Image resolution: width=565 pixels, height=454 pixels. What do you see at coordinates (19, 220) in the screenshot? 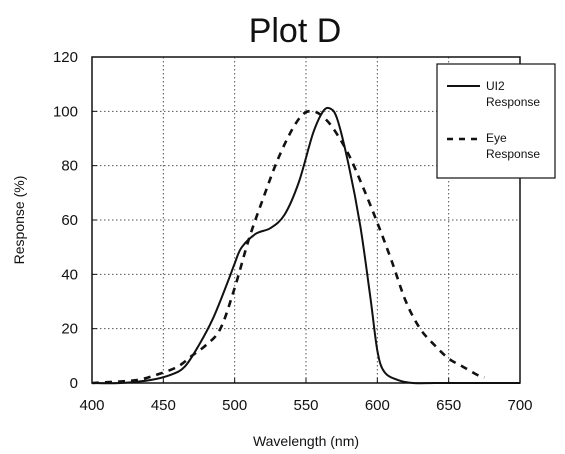
I see `y-axis-label: Response (%)` at bounding box center [19, 220].